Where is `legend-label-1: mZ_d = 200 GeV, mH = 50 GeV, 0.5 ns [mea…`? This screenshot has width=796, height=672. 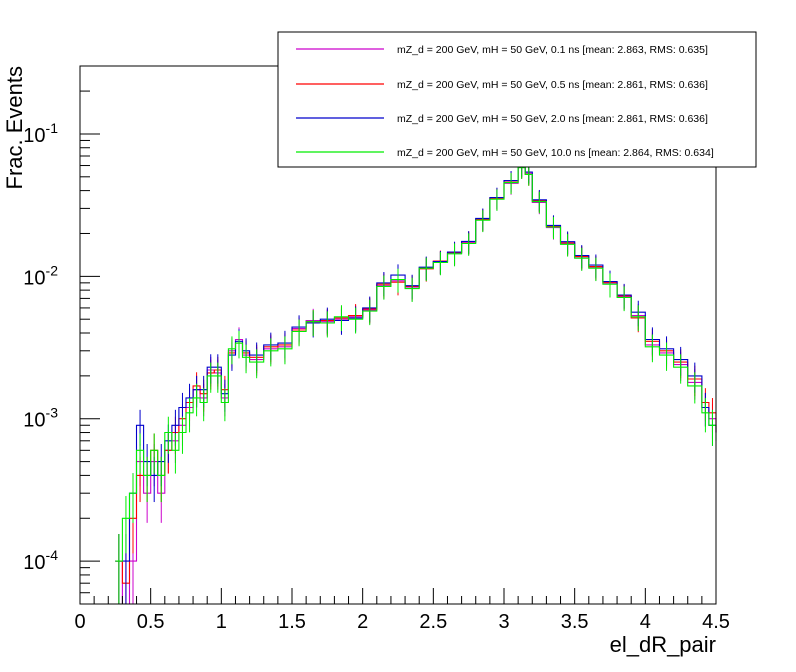 legend-label-1: mZ_d = 200 GeV, mH = 50 GeV, 0.5 ns [mea… is located at coordinates (552, 85).